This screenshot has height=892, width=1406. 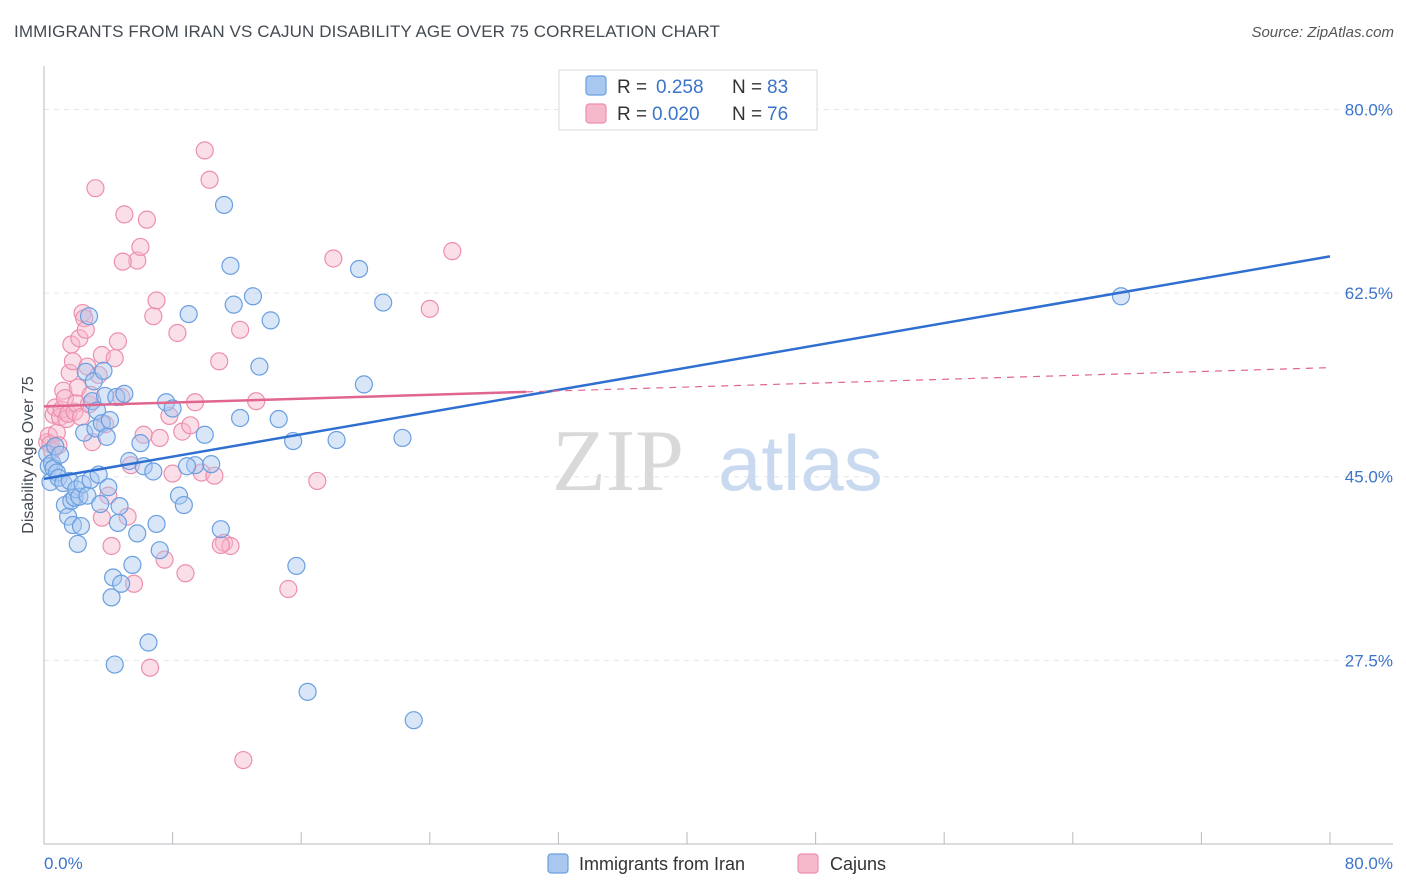 I want to click on watermark-zip: ZIP, so click(x=618, y=461).